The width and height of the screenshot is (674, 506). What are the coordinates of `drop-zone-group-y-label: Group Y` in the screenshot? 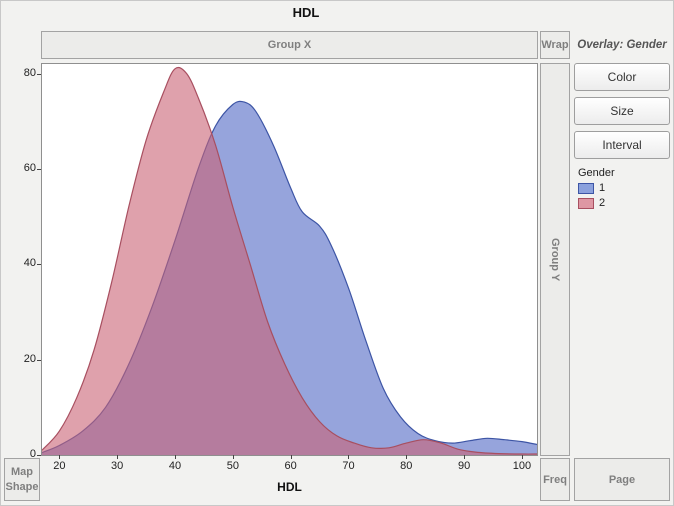 It's located at (555, 259).